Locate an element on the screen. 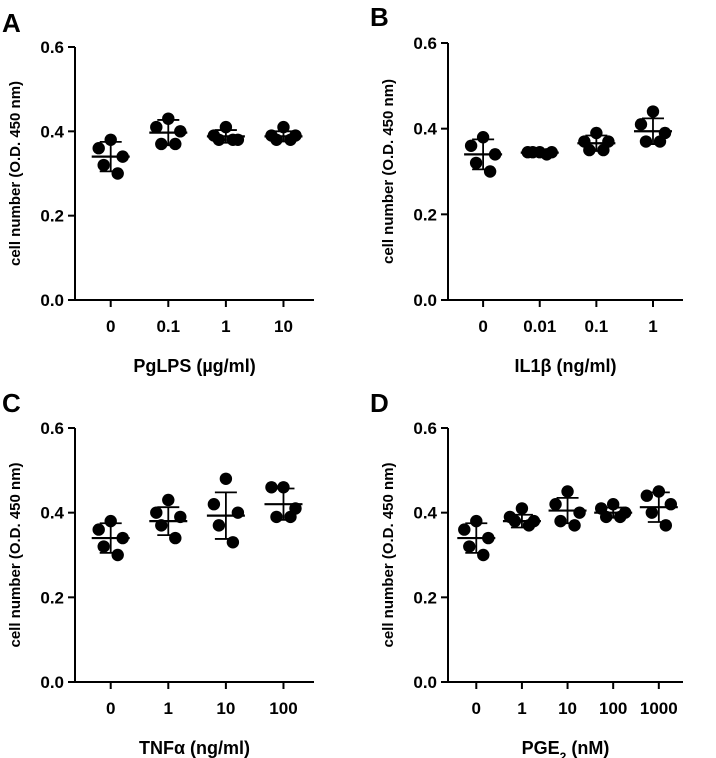 This screenshot has width=716, height=758. panel-letter: C is located at coordinates (11, 403).